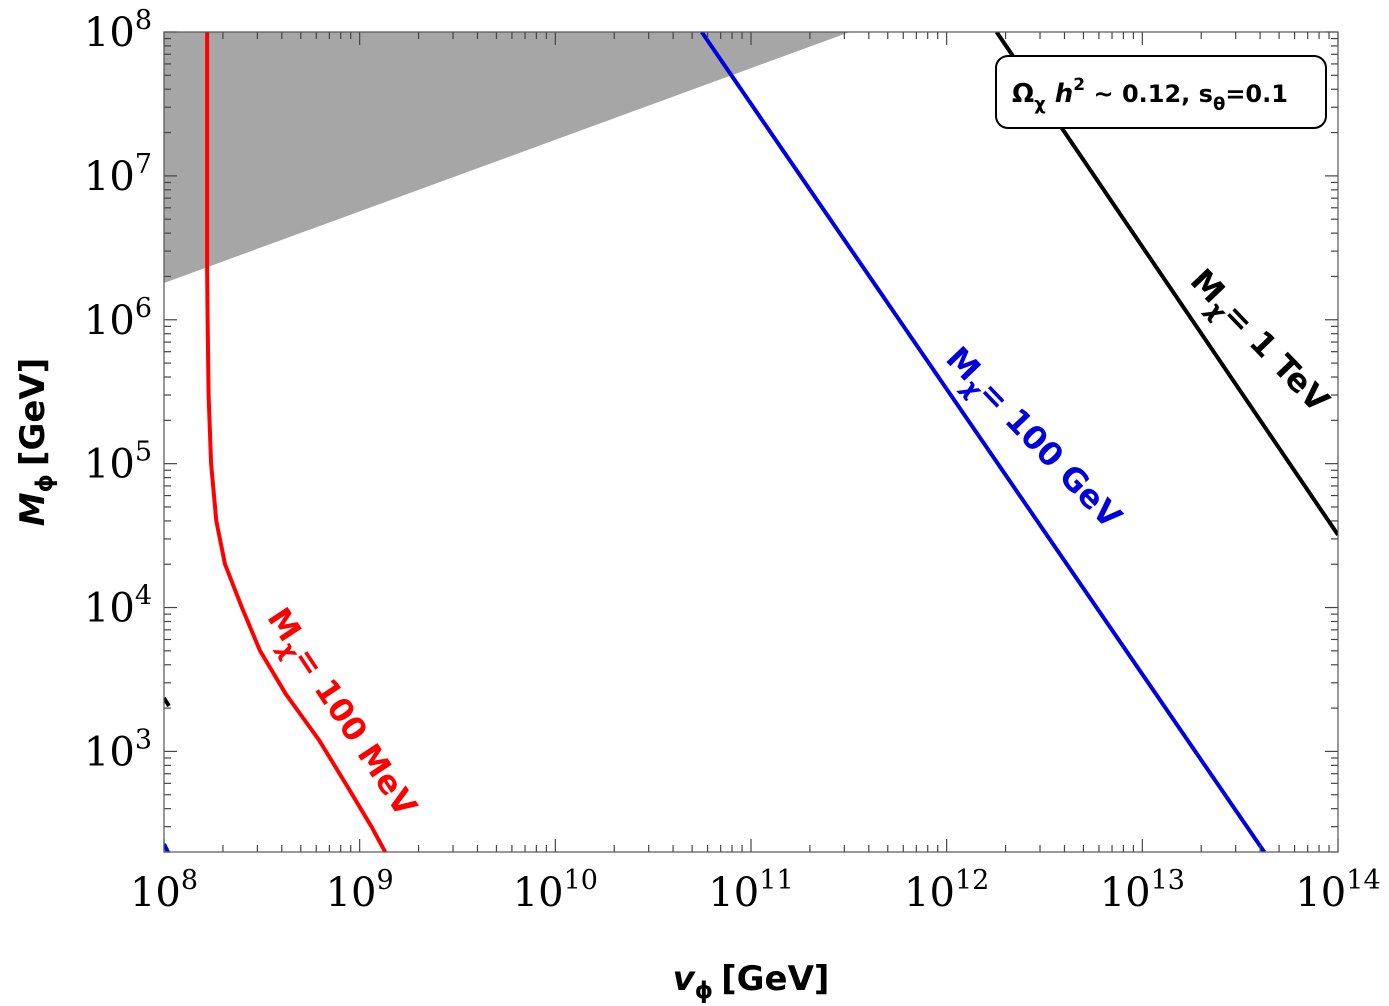 Image resolution: width=1389 pixels, height=1006 pixels. Describe the element at coordinates (143, 739) in the screenshot. I see `y-tick-label-exponent: 3` at that location.